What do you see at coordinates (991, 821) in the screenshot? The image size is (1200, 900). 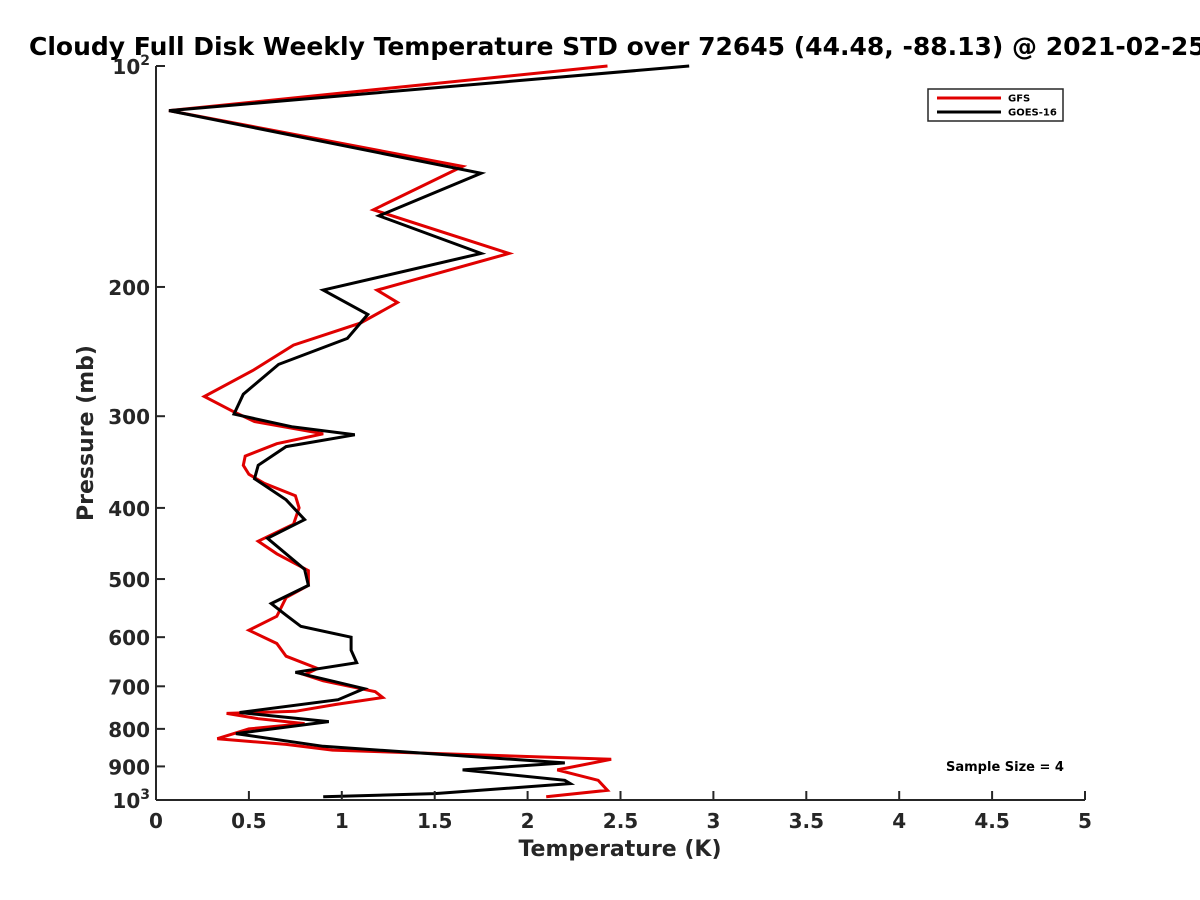 I see `x-tick-label: 4.5` at bounding box center [991, 821].